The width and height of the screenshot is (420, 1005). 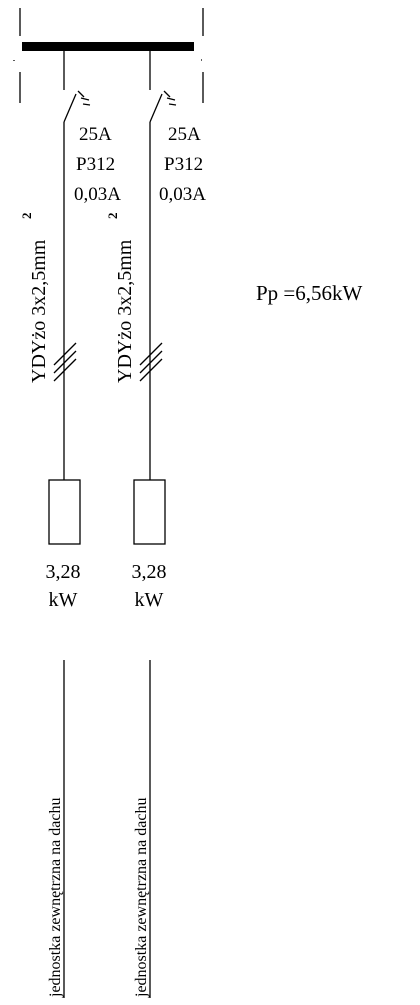 I want to click on circuit-2-cable-superscript: 2, so click(x=112, y=216).